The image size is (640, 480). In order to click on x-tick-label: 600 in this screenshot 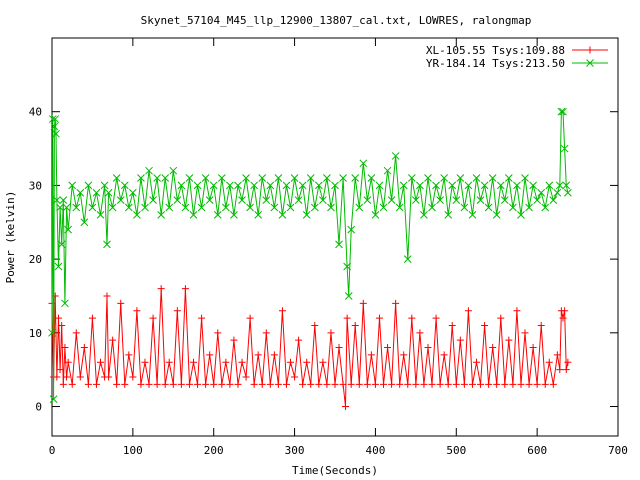, I will do `click(537, 450)`.